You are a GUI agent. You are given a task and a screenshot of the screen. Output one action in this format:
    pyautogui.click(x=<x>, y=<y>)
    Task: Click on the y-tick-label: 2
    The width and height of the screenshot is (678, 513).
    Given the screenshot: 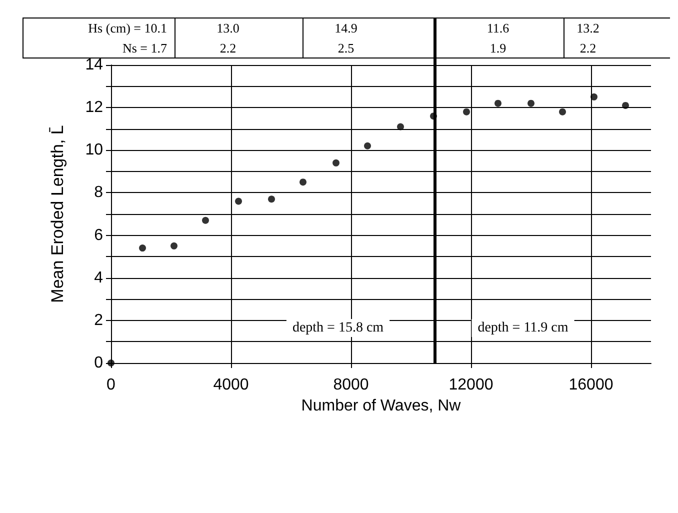 What is the action you would take?
    pyautogui.click(x=99, y=320)
    